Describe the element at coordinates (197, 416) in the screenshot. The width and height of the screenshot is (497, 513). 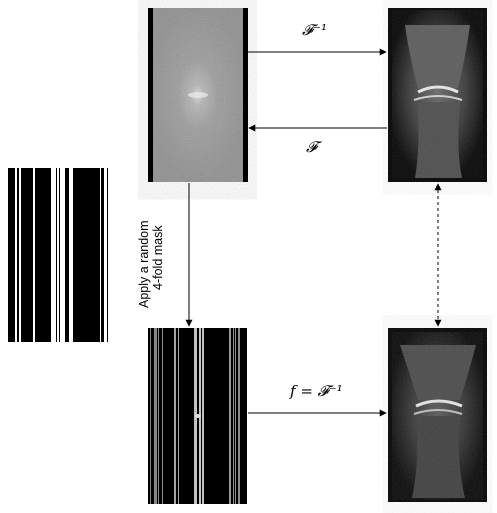
I see `masked-kspace-panel` at that location.